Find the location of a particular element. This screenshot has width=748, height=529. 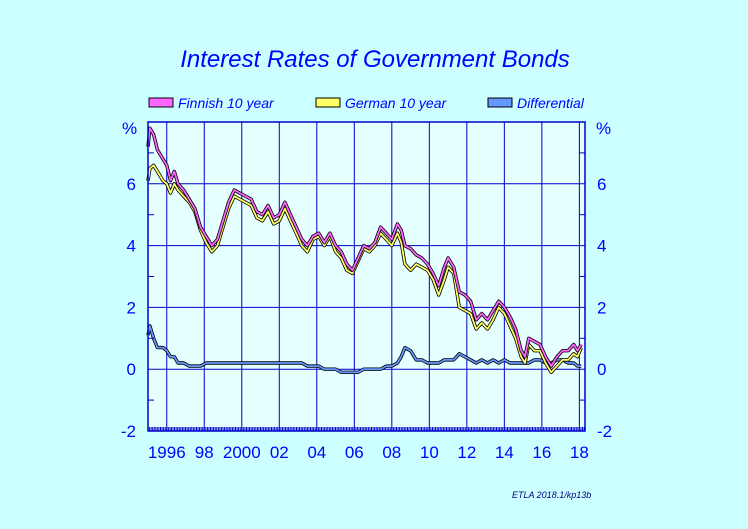

y-unit-right: % is located at coordinates (603, 128).